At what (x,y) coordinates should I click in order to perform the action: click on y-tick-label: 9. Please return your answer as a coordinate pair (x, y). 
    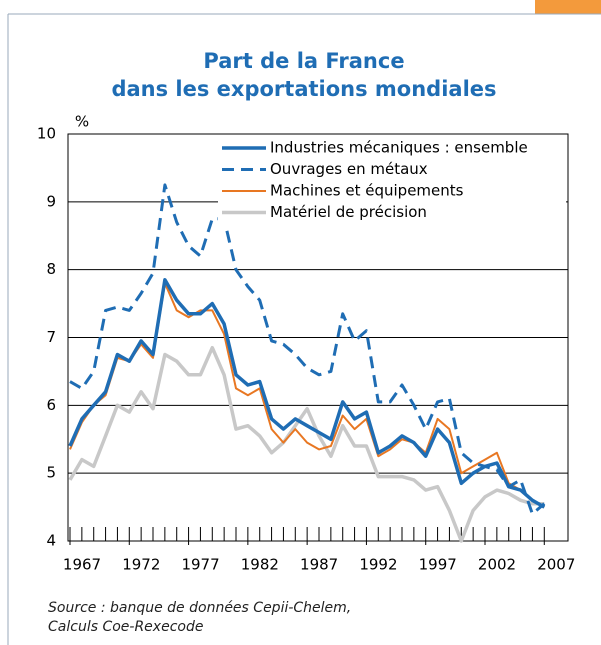
    Looking at the image, I should click on (51, 201).